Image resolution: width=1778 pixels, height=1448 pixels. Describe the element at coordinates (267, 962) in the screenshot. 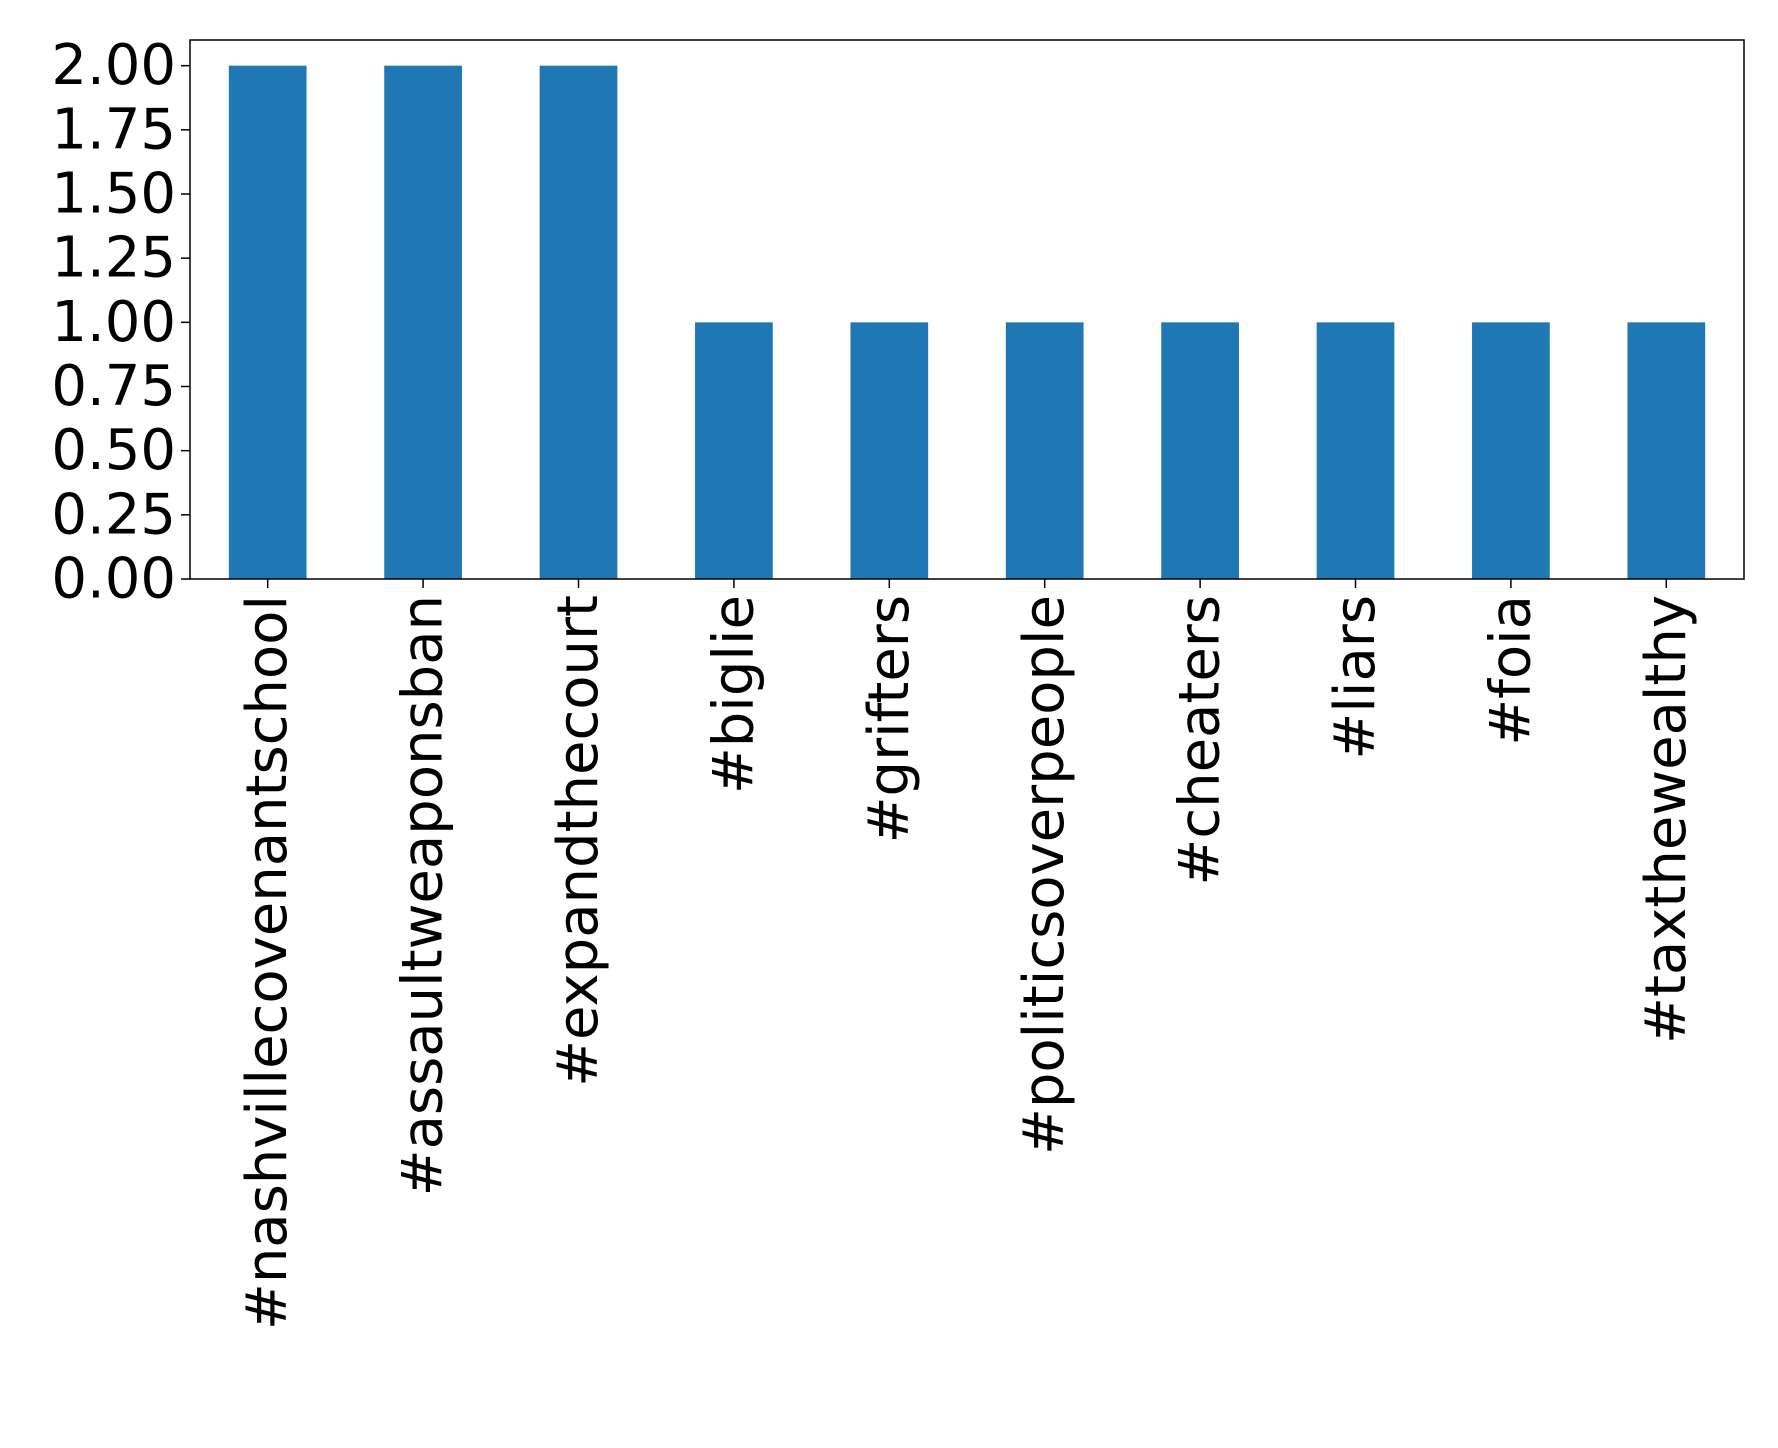

I see `x-tick-label: #nashvillecovenantschool` at that location.